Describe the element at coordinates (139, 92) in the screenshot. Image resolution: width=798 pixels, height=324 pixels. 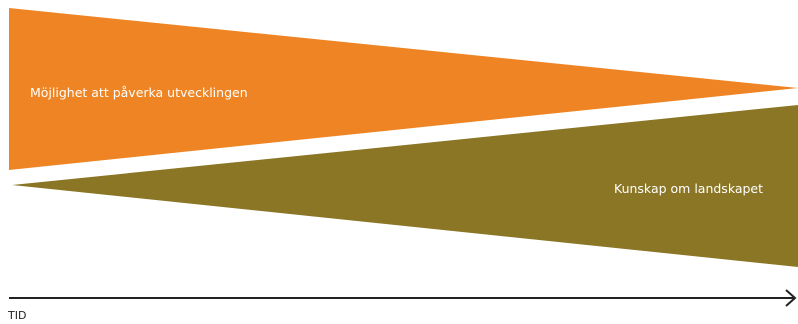
I see `opportunity-label: Möjlighet att påverka utvecklingen` at that location.